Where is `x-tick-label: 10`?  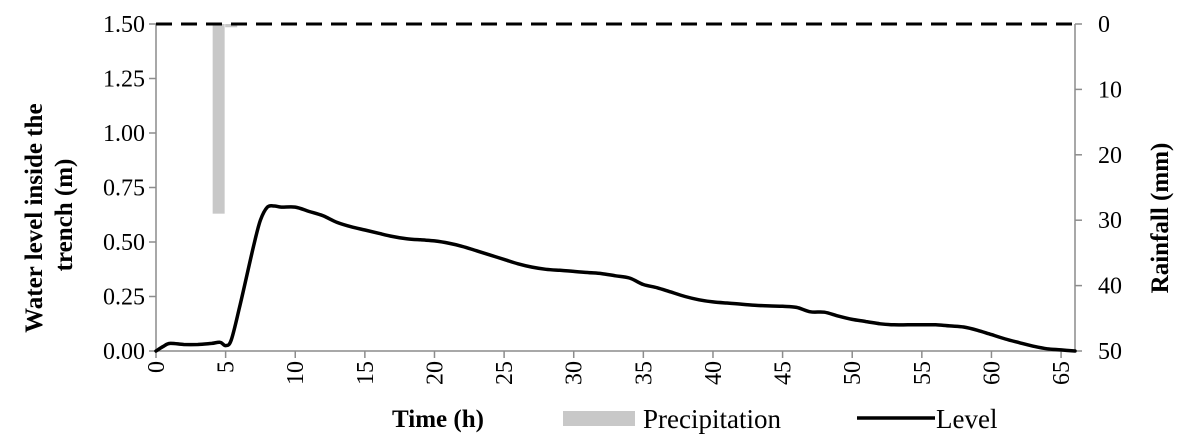
x-tick-label: 10 is located at coordinates (296, 373).